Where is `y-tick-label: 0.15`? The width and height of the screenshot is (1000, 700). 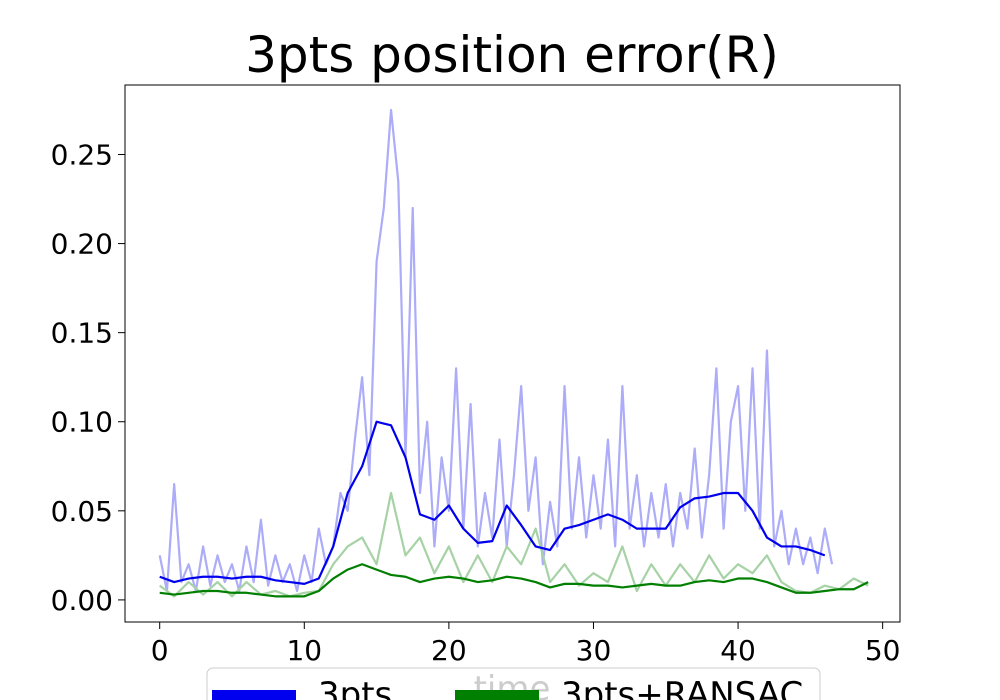
y-tick-label: 0.15 is located at coordinates (82, 333).